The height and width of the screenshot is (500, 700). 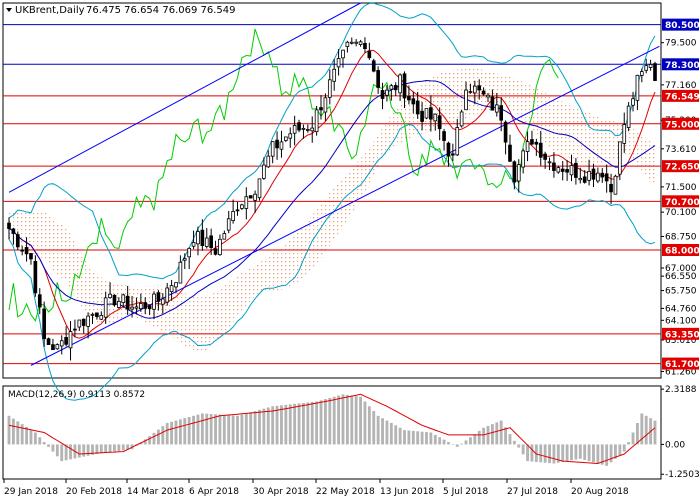 What do you see at coordinates (681, 150) in the screenshot?
I see `price-tick-label: 73.610` at bounding box center [681, 150].